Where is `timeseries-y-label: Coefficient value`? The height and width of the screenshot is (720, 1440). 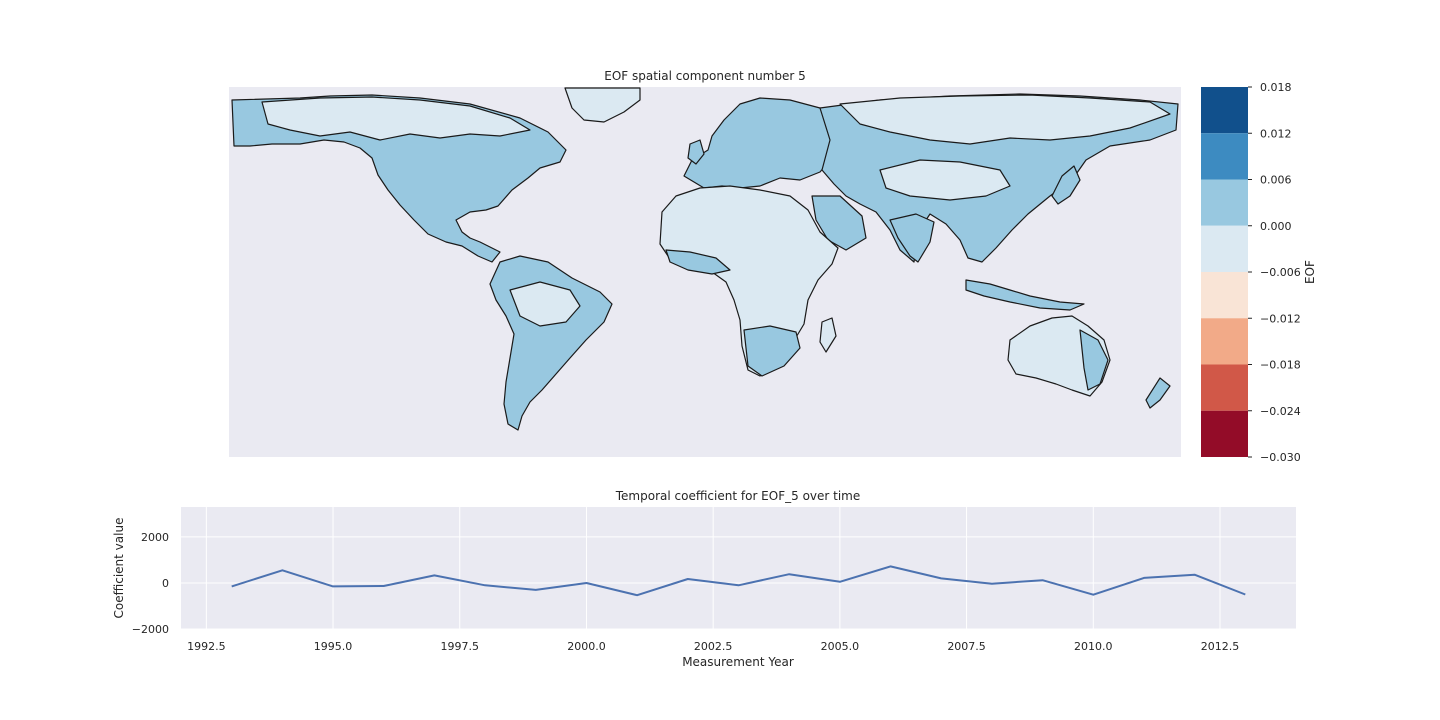
timeseries-y-label: Coefficient value is located at coordinates (119, 568).